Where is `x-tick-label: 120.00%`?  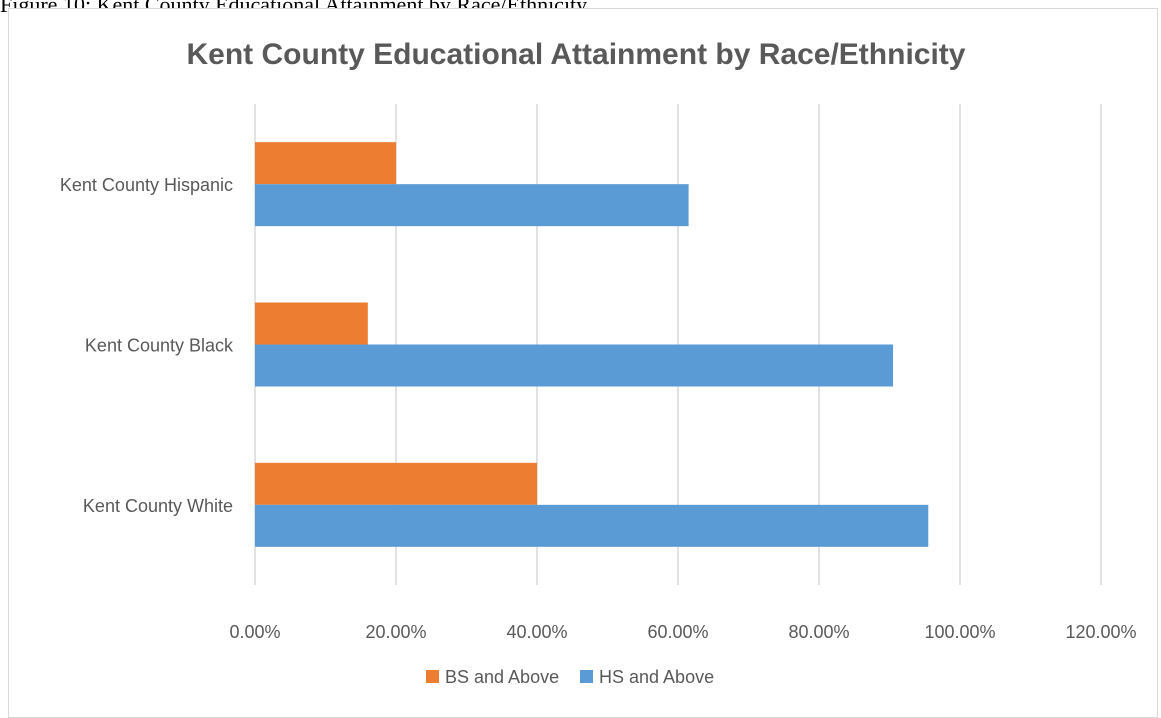
x-tick-label: 120.00% is located at coordinates (1100, 632).